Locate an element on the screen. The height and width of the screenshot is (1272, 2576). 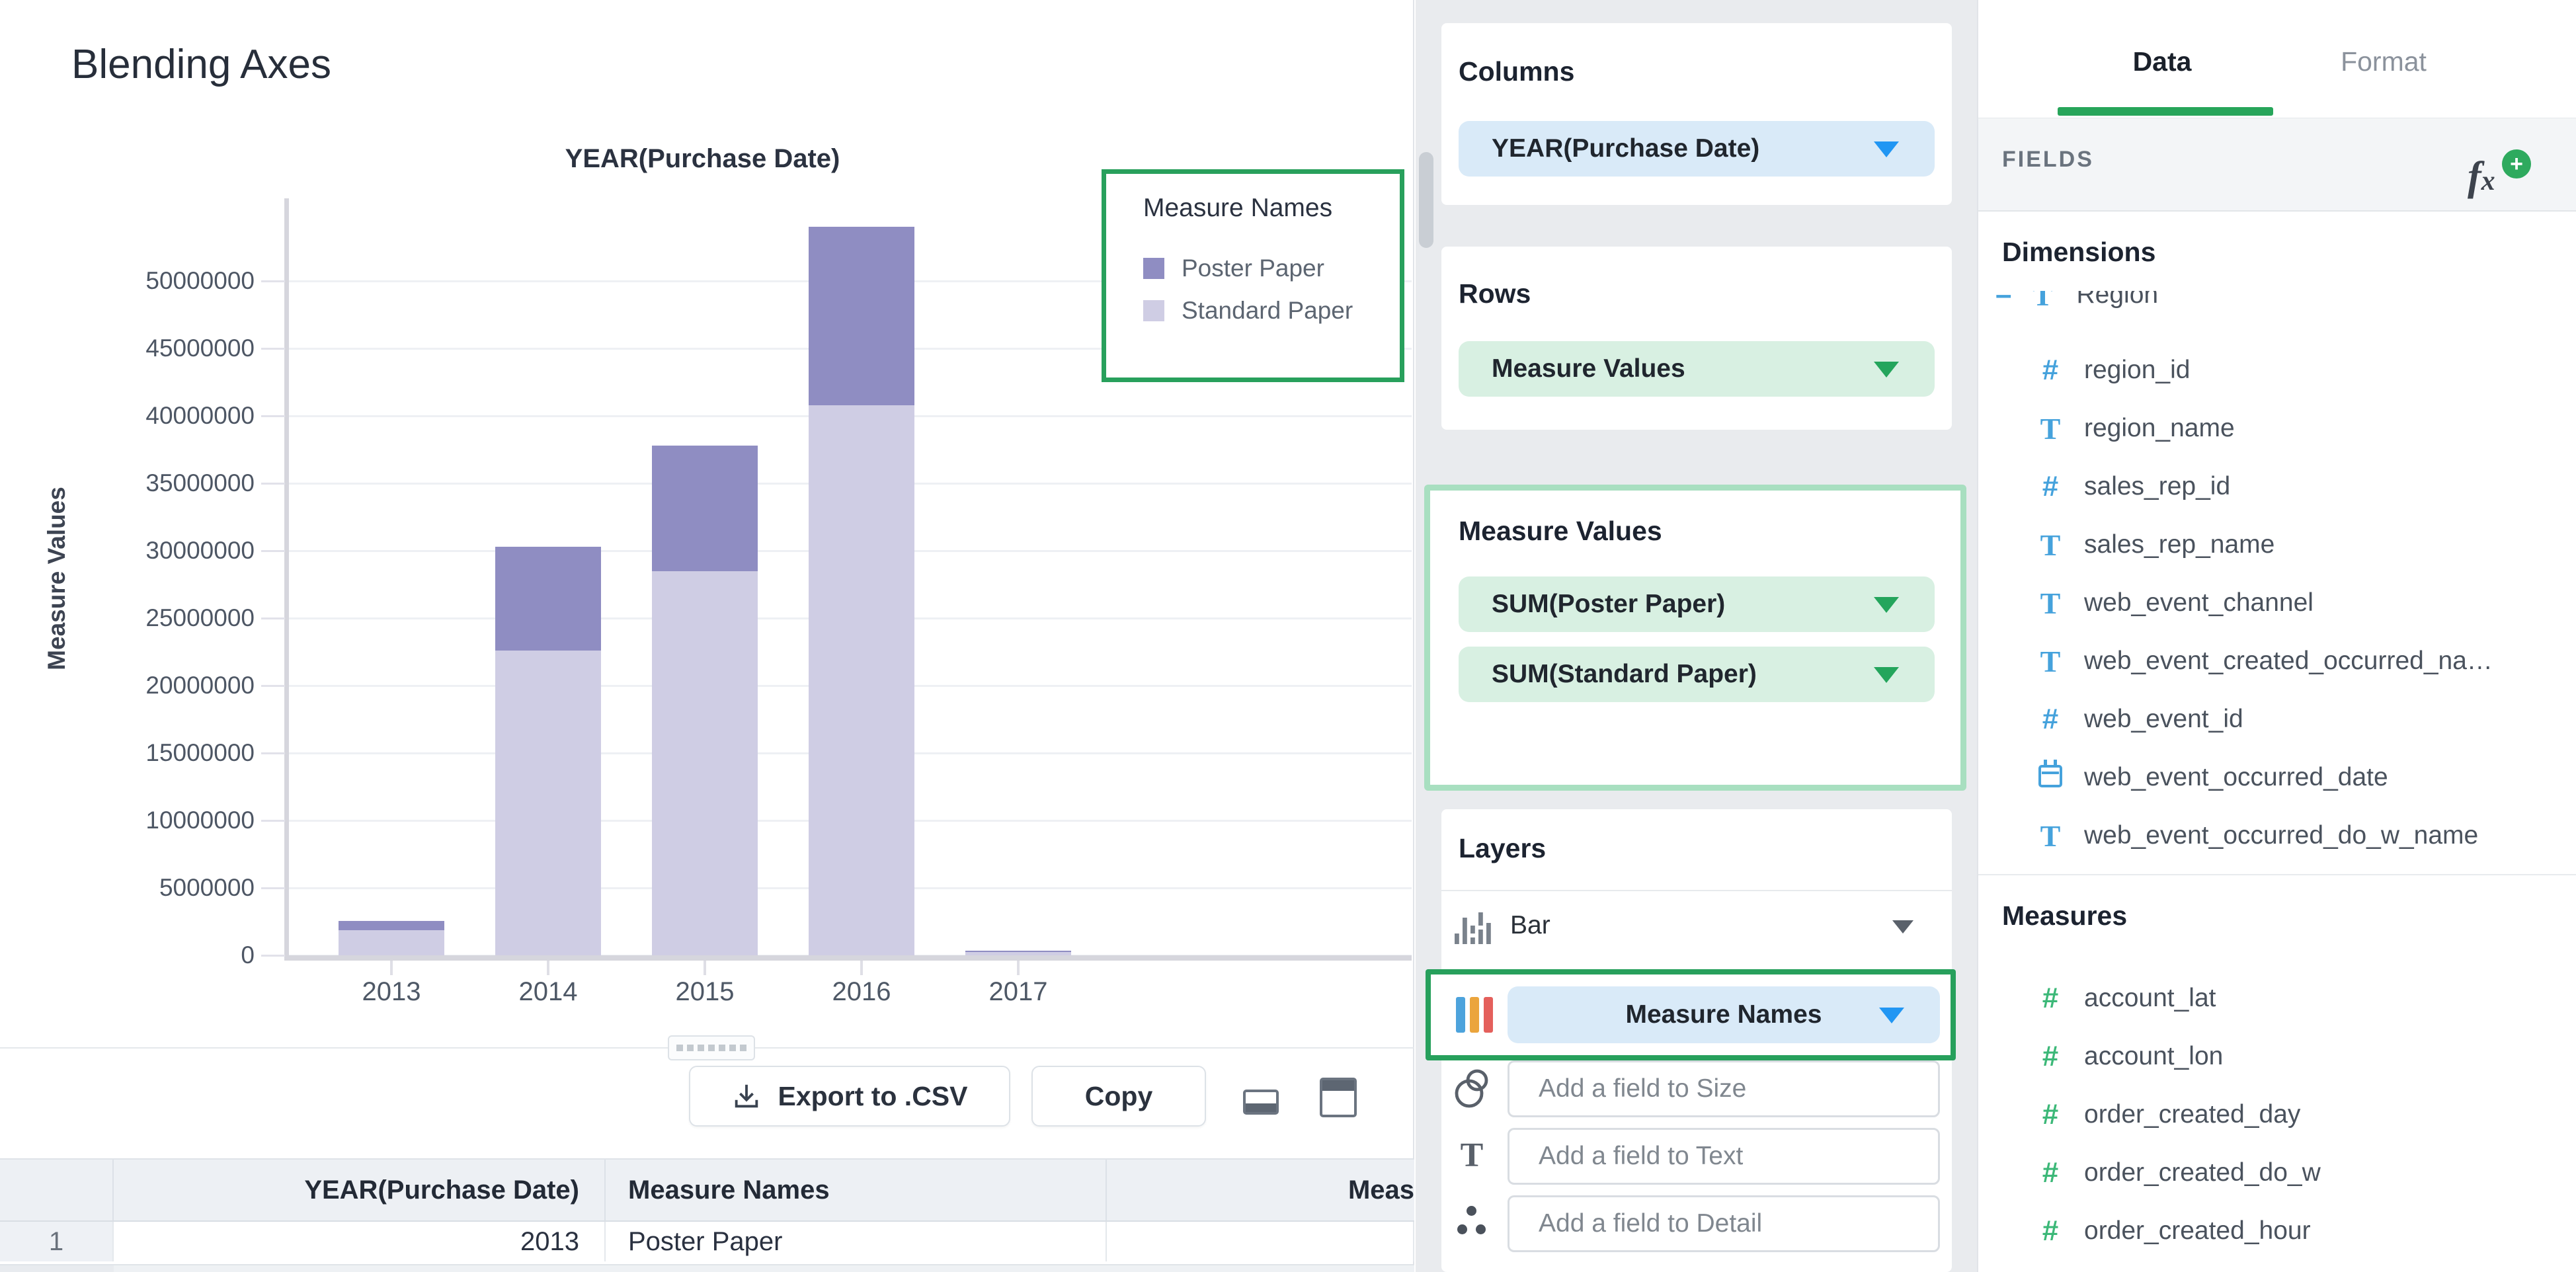
bar-segment-poster-paper-2016 is located at coordinates (861, 316).